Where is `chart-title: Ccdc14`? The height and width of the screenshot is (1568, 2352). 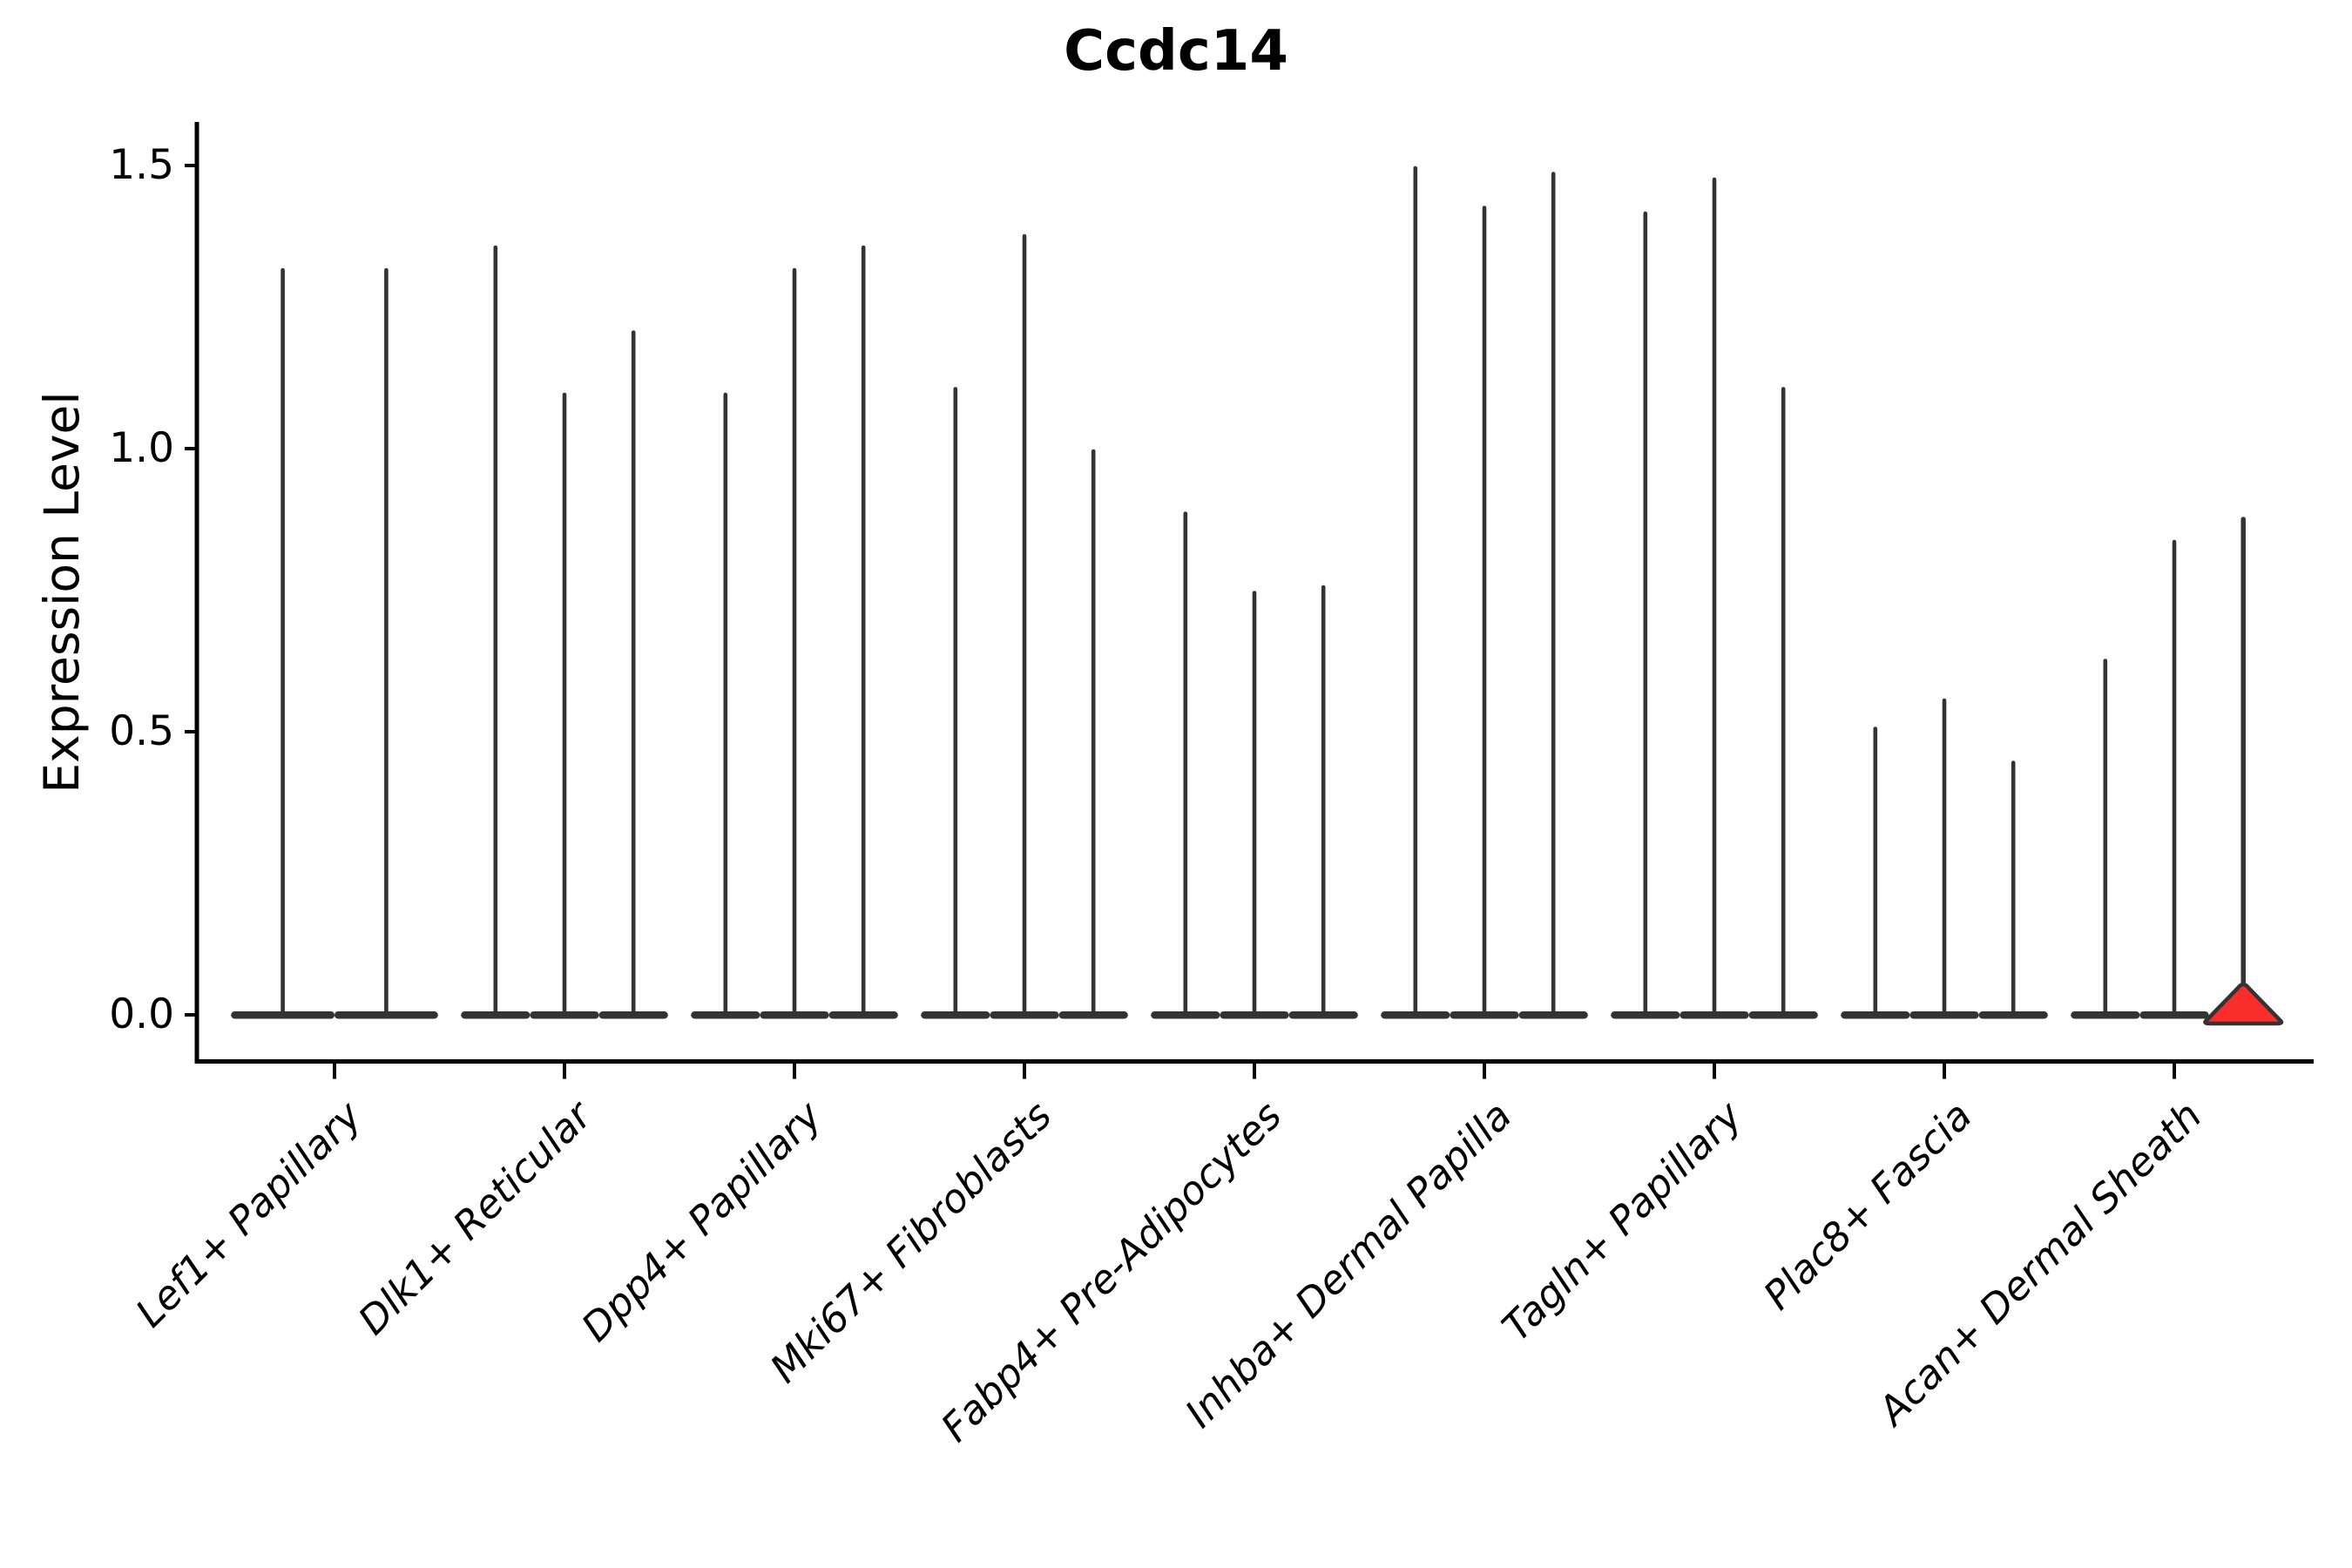 chart-title: Ccdc14 is located at coordinates (1176, 52).